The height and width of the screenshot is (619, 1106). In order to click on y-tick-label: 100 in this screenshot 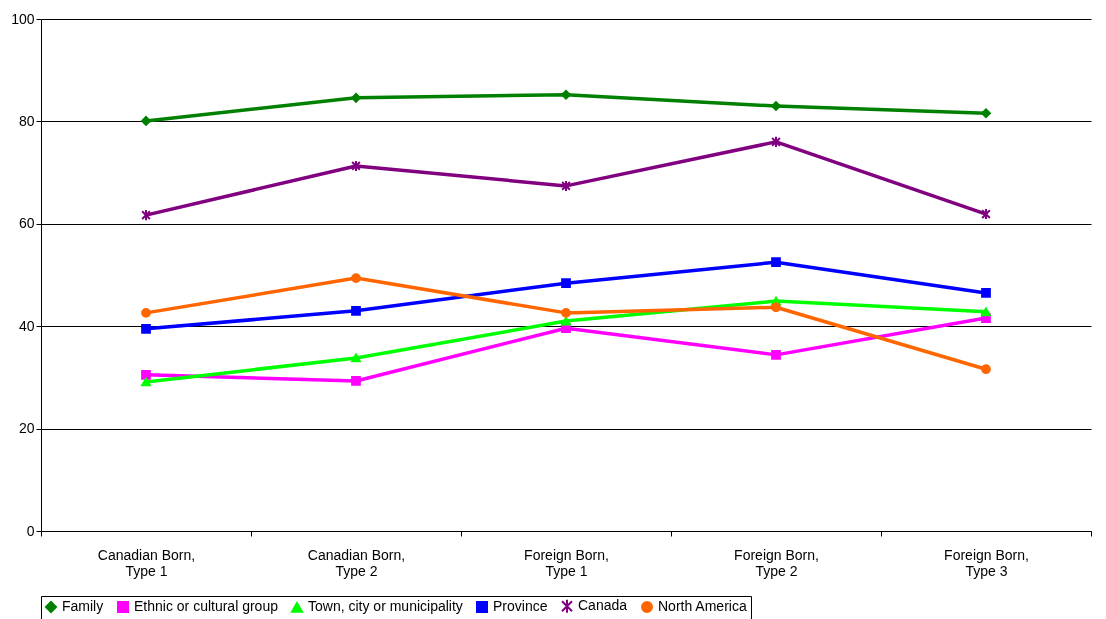, I will do `click(23, 18)`.